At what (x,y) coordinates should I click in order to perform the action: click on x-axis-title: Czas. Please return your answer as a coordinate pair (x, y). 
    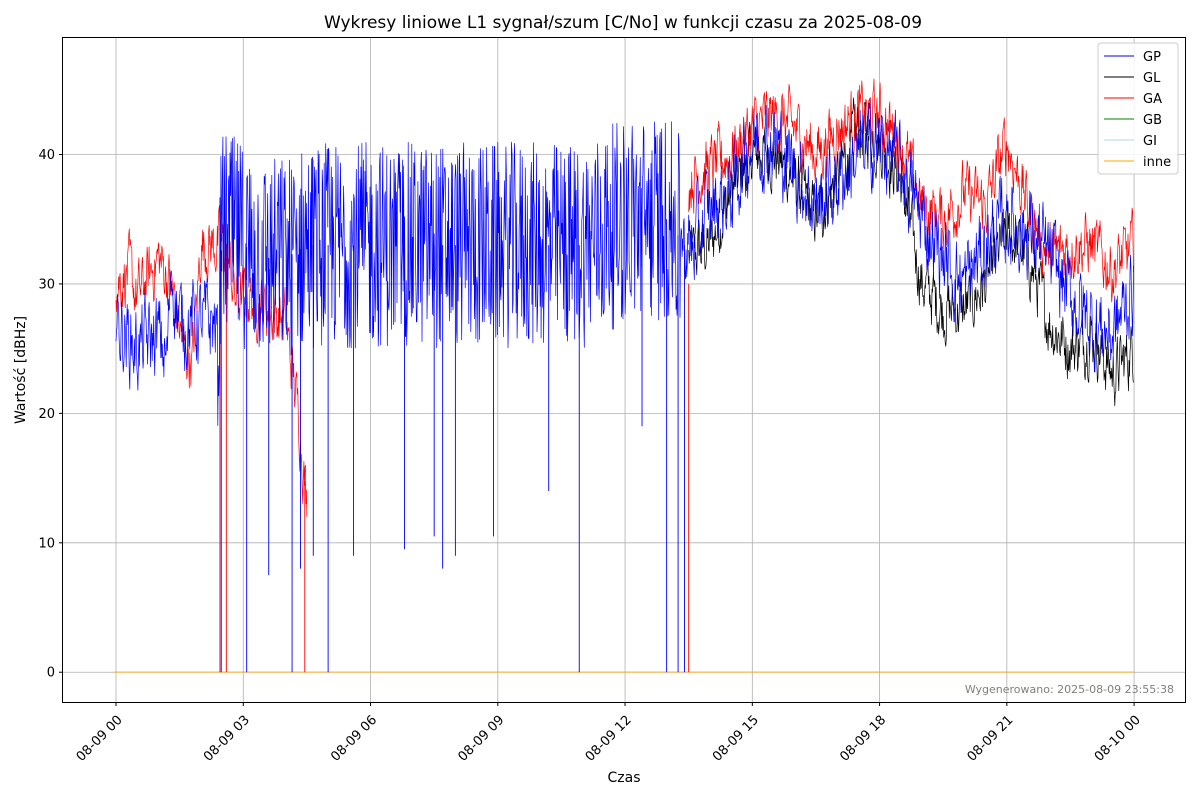
    Looking at the image, I should click on (624, 778).